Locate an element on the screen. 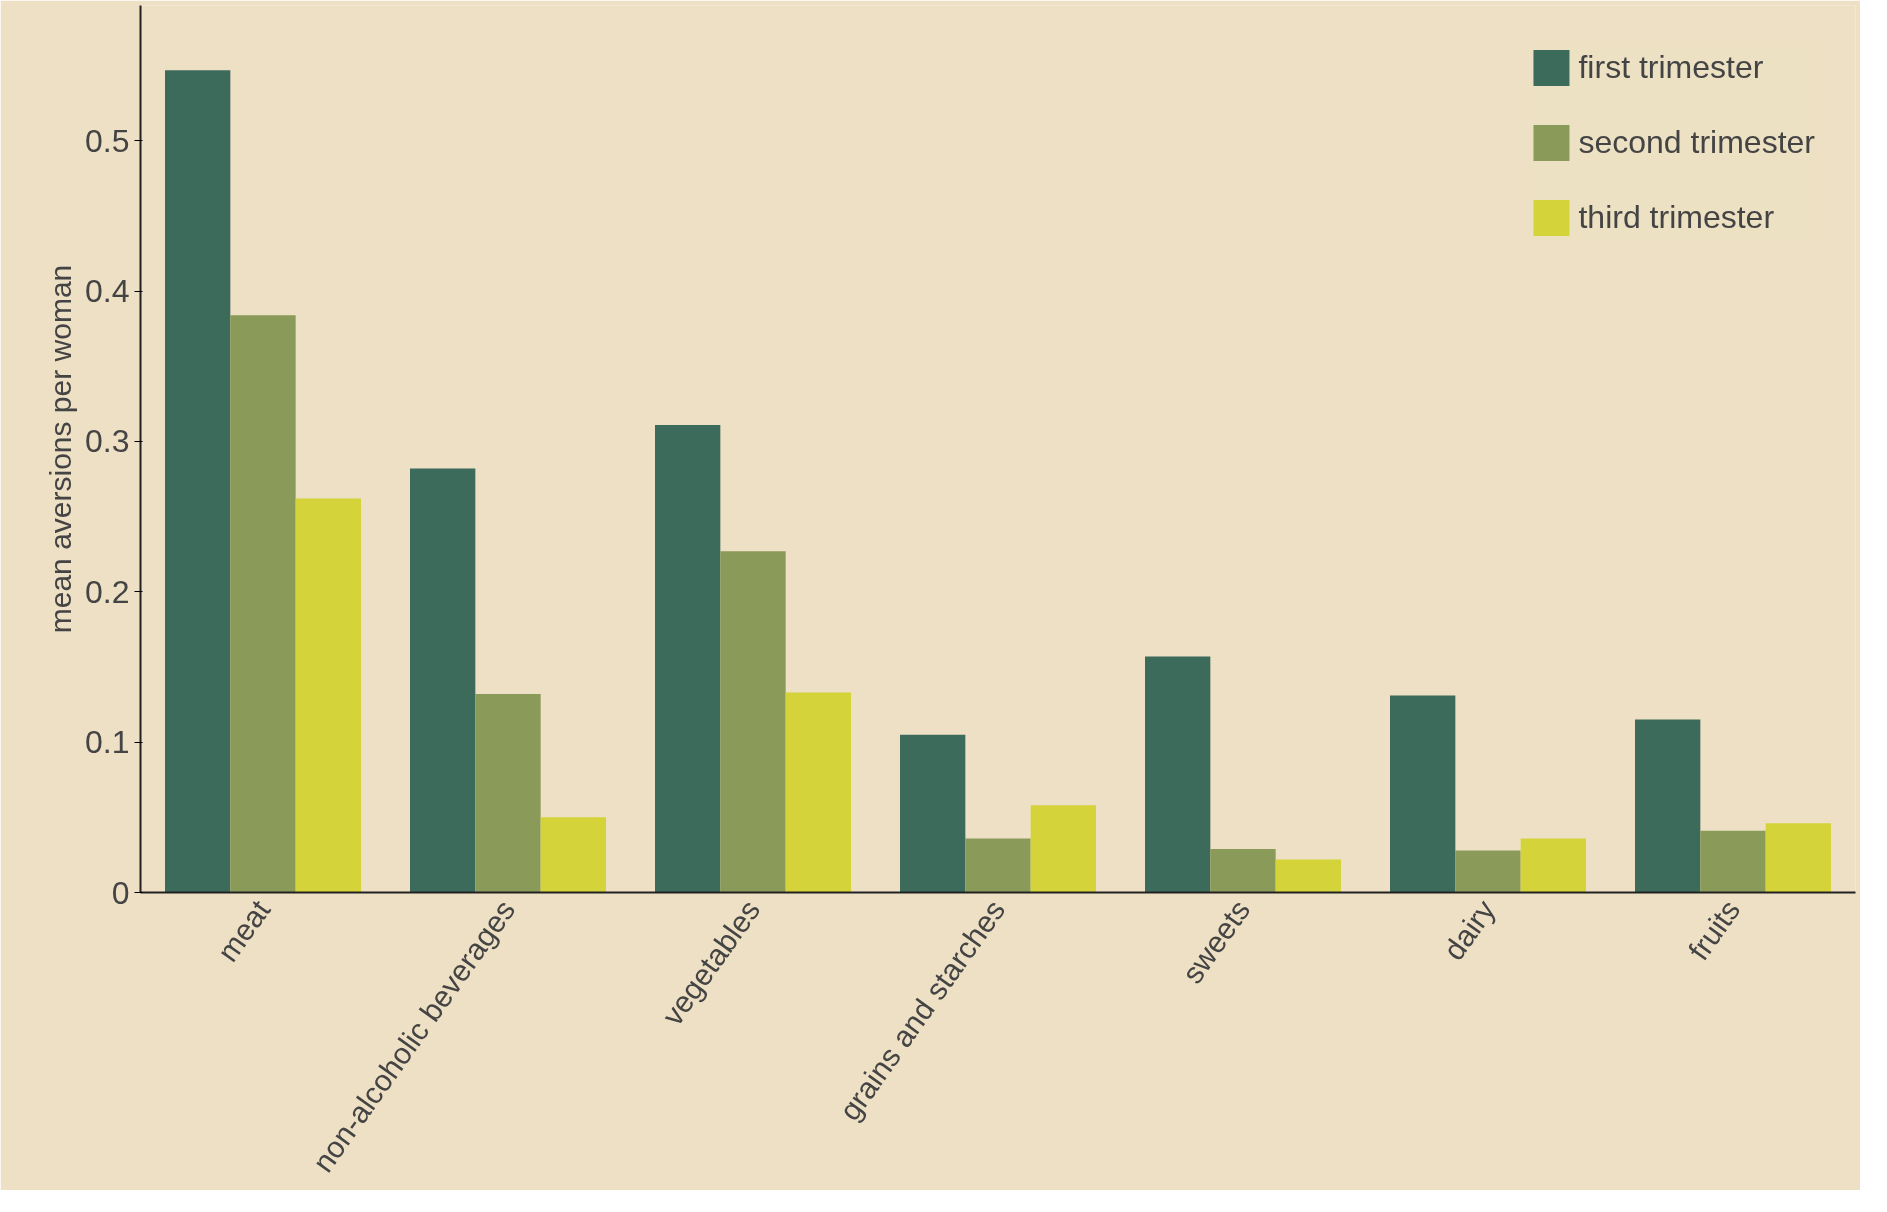  y-tick-label: 0.2 is located at coordinates (107, 591).